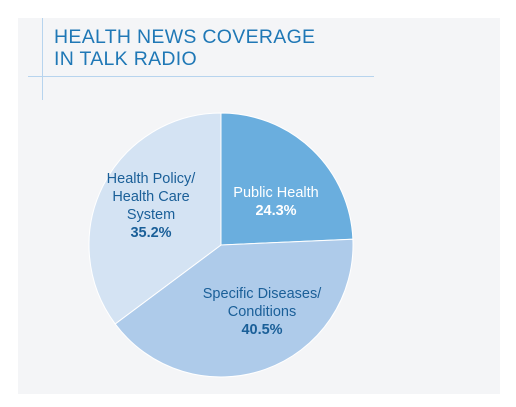  Describe the element at coordinates (275, 211) in the screenshot. I see `slice-value-label: 24.3%` at that location.